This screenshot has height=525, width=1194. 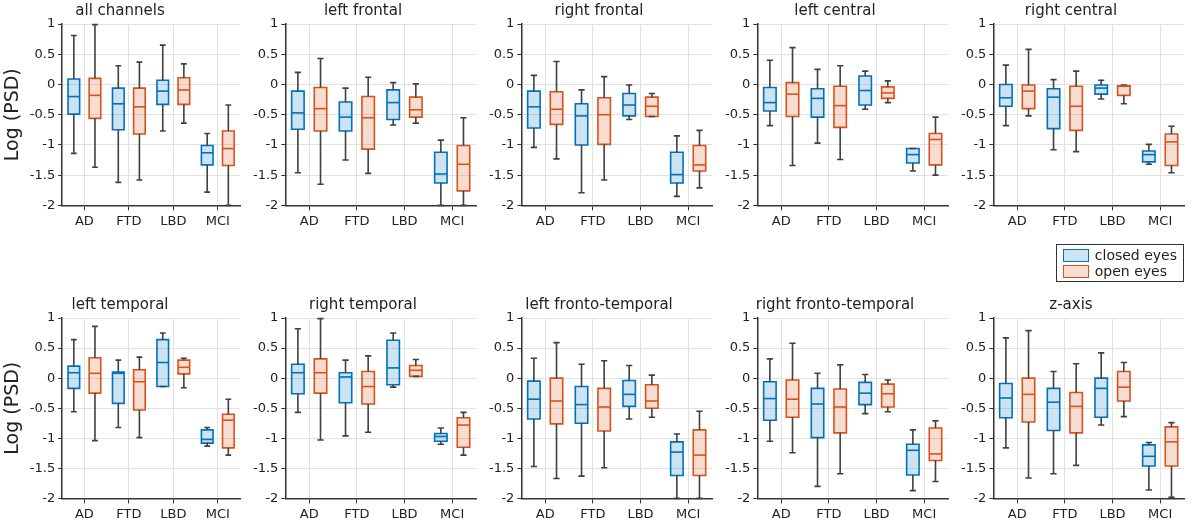 I want to click on chart-title: z-axis, so click(x=1071, y=303).